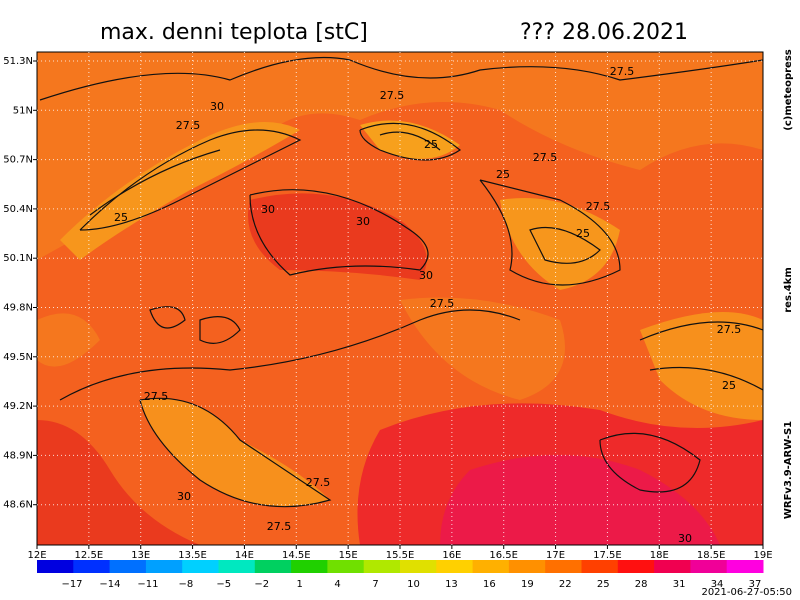 The width and height of the screenshot is (800, 600). Describe the element at coordinates (296, 555) in the screenshot. I see `lon-label: 14.5E` at that location.